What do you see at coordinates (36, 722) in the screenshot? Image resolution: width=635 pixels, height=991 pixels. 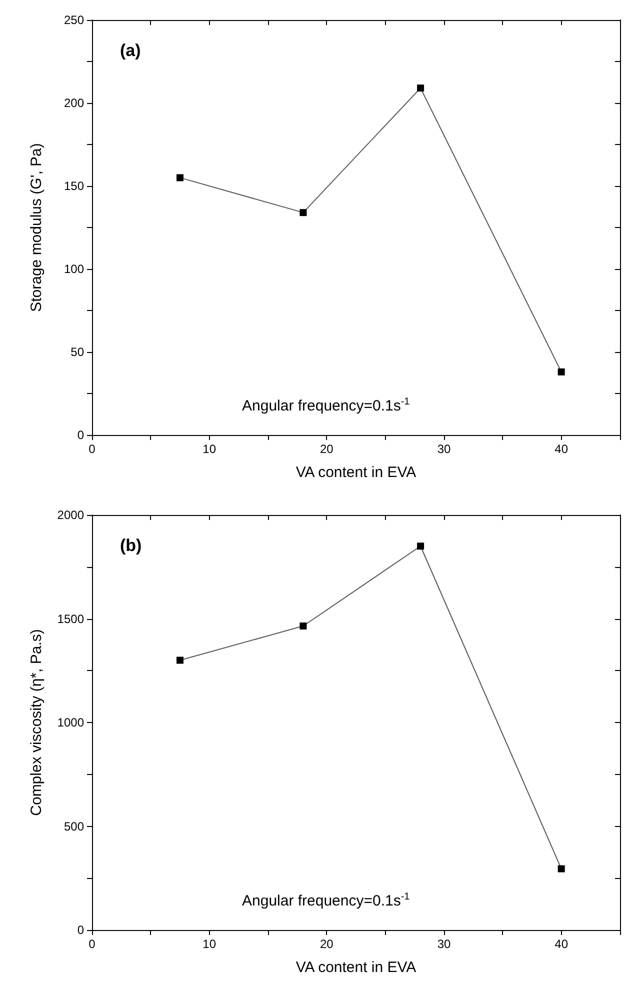 I see `y-axis-title: Complex viscosity (η*, Pa.s)` at bounding box center [36, 722].